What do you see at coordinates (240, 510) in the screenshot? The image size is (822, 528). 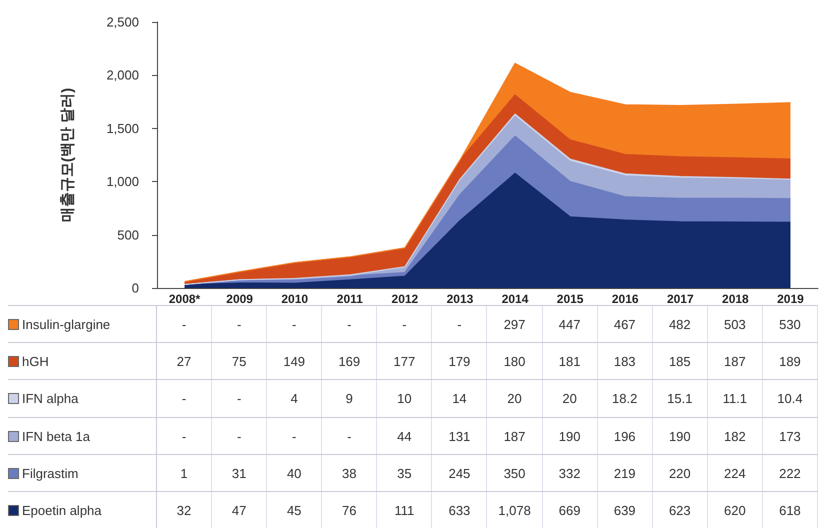 I see `data-label: 47` at bounding box center [240, 510].